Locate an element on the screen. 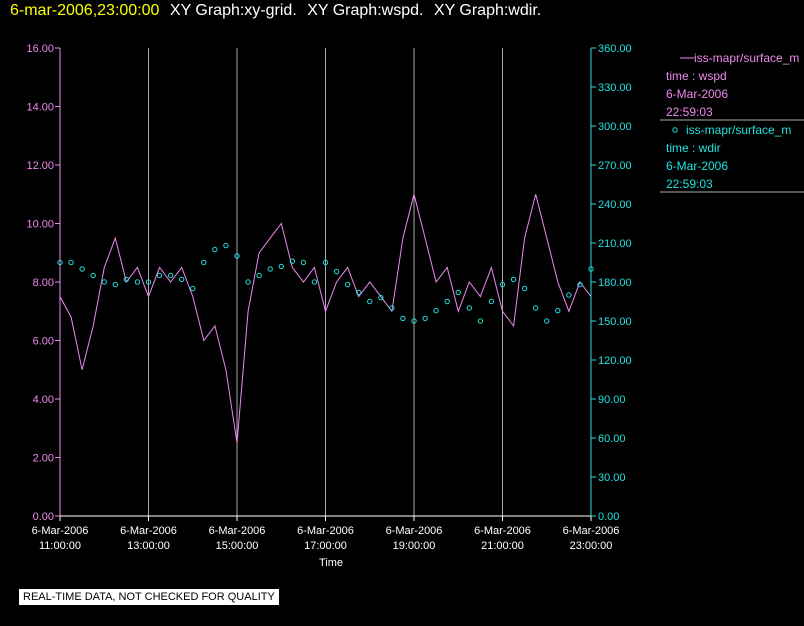  right-y-tick-label: 210.00 is located at coordinates (615, 244).